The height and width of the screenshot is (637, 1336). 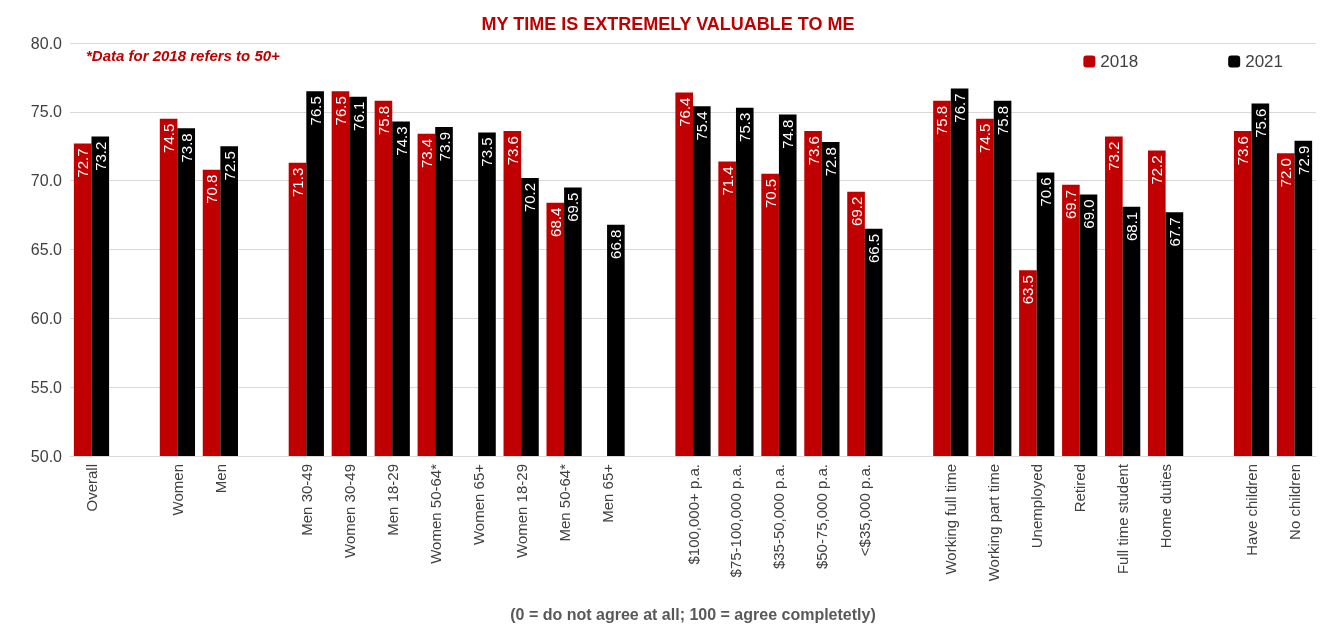 I want to click on data-label: 70.6, so click(x=1046, y=192).